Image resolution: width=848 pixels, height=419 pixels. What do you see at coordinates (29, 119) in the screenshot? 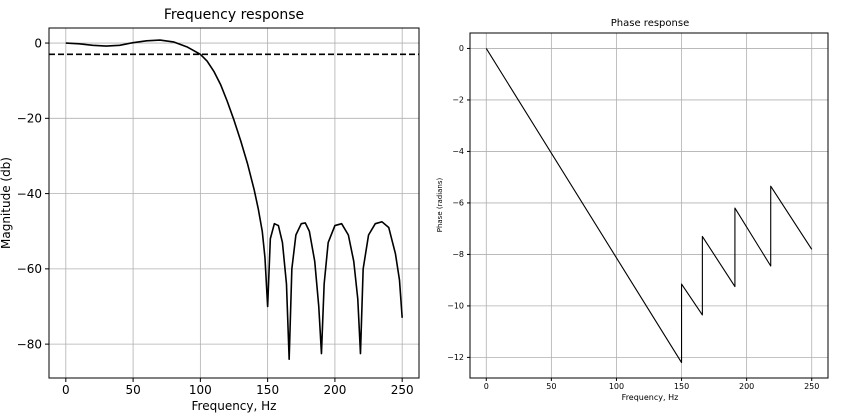
I see `y-tick-label: −20` at bounding box center [29, 119].